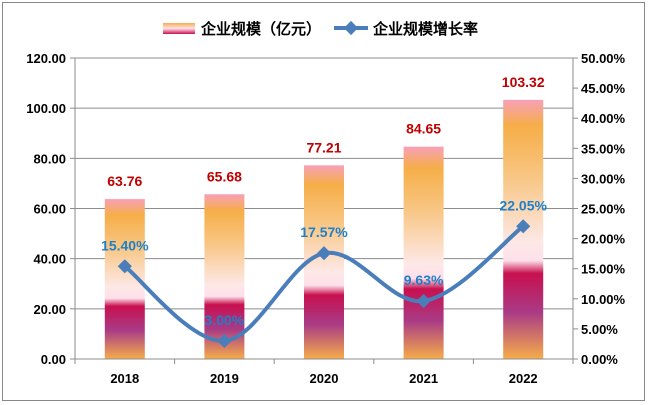 Image resolution: width=649 pixels, height=405 pixels. What do you see at coordinates (179, 28) in the screenshot?
I see `legend-bar-swatch` at bounding box center [179, 28].